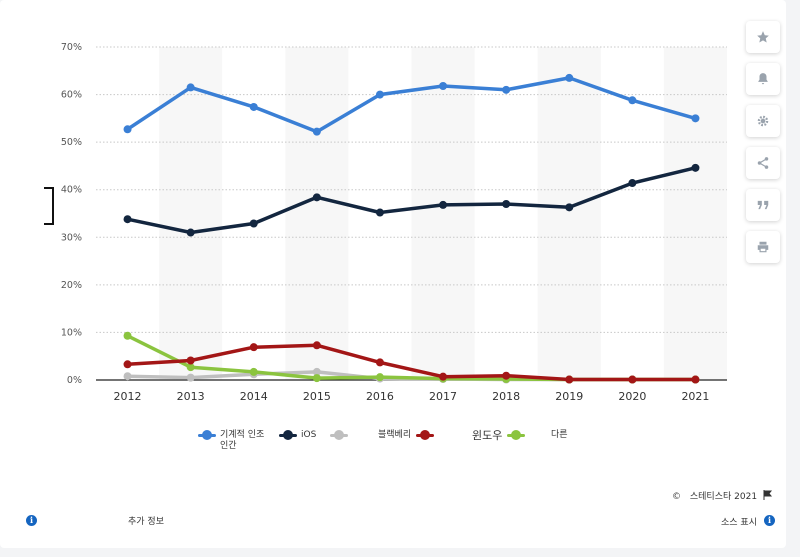 The height and width of the screenshot is (557, 800). Describe the element at coordinates (71, 237) in the screenshot. I see `y-tick-label: 30%` at that location.